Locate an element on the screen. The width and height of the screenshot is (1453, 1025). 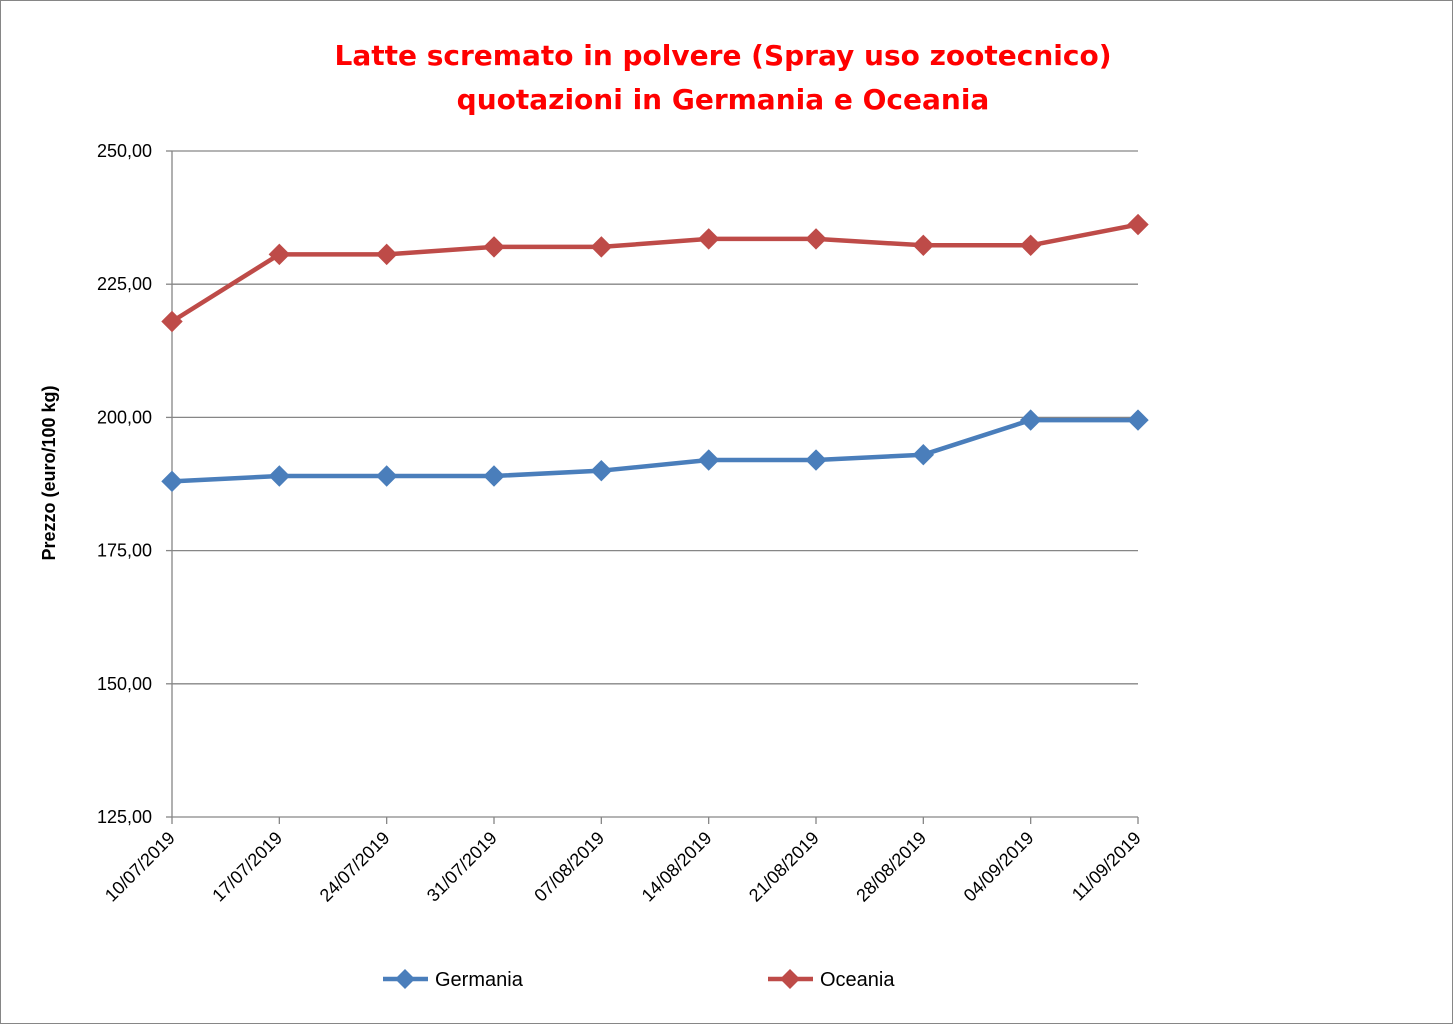
y-tick-label: 125,00 is located at coordinates (124, 817).